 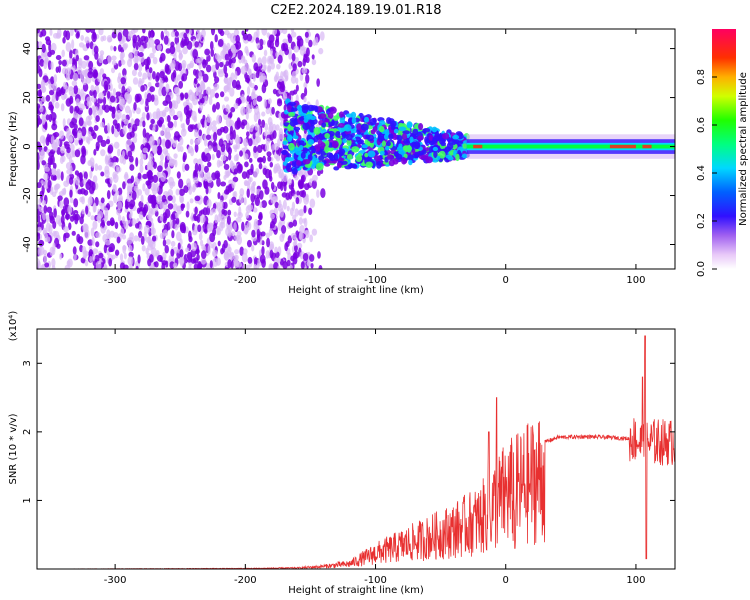 I want to click on y-tick-label: 0, so click(x=27, y=146).